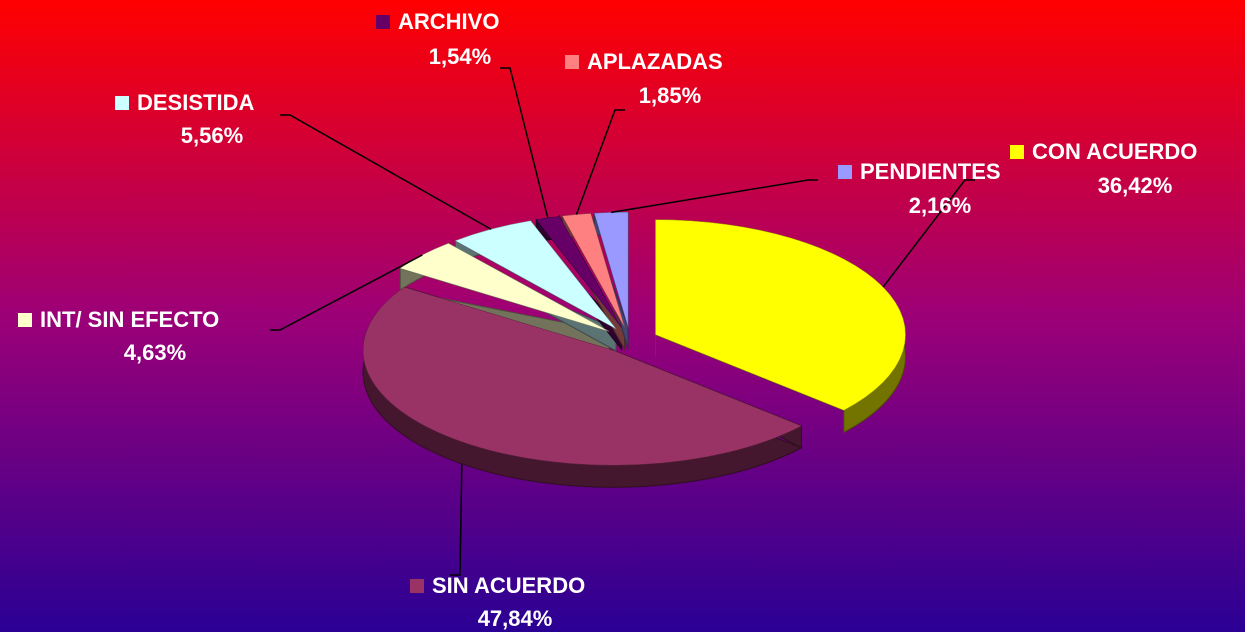  I want to click on slice-label: SIN ACUERDO, so click(508, 585).